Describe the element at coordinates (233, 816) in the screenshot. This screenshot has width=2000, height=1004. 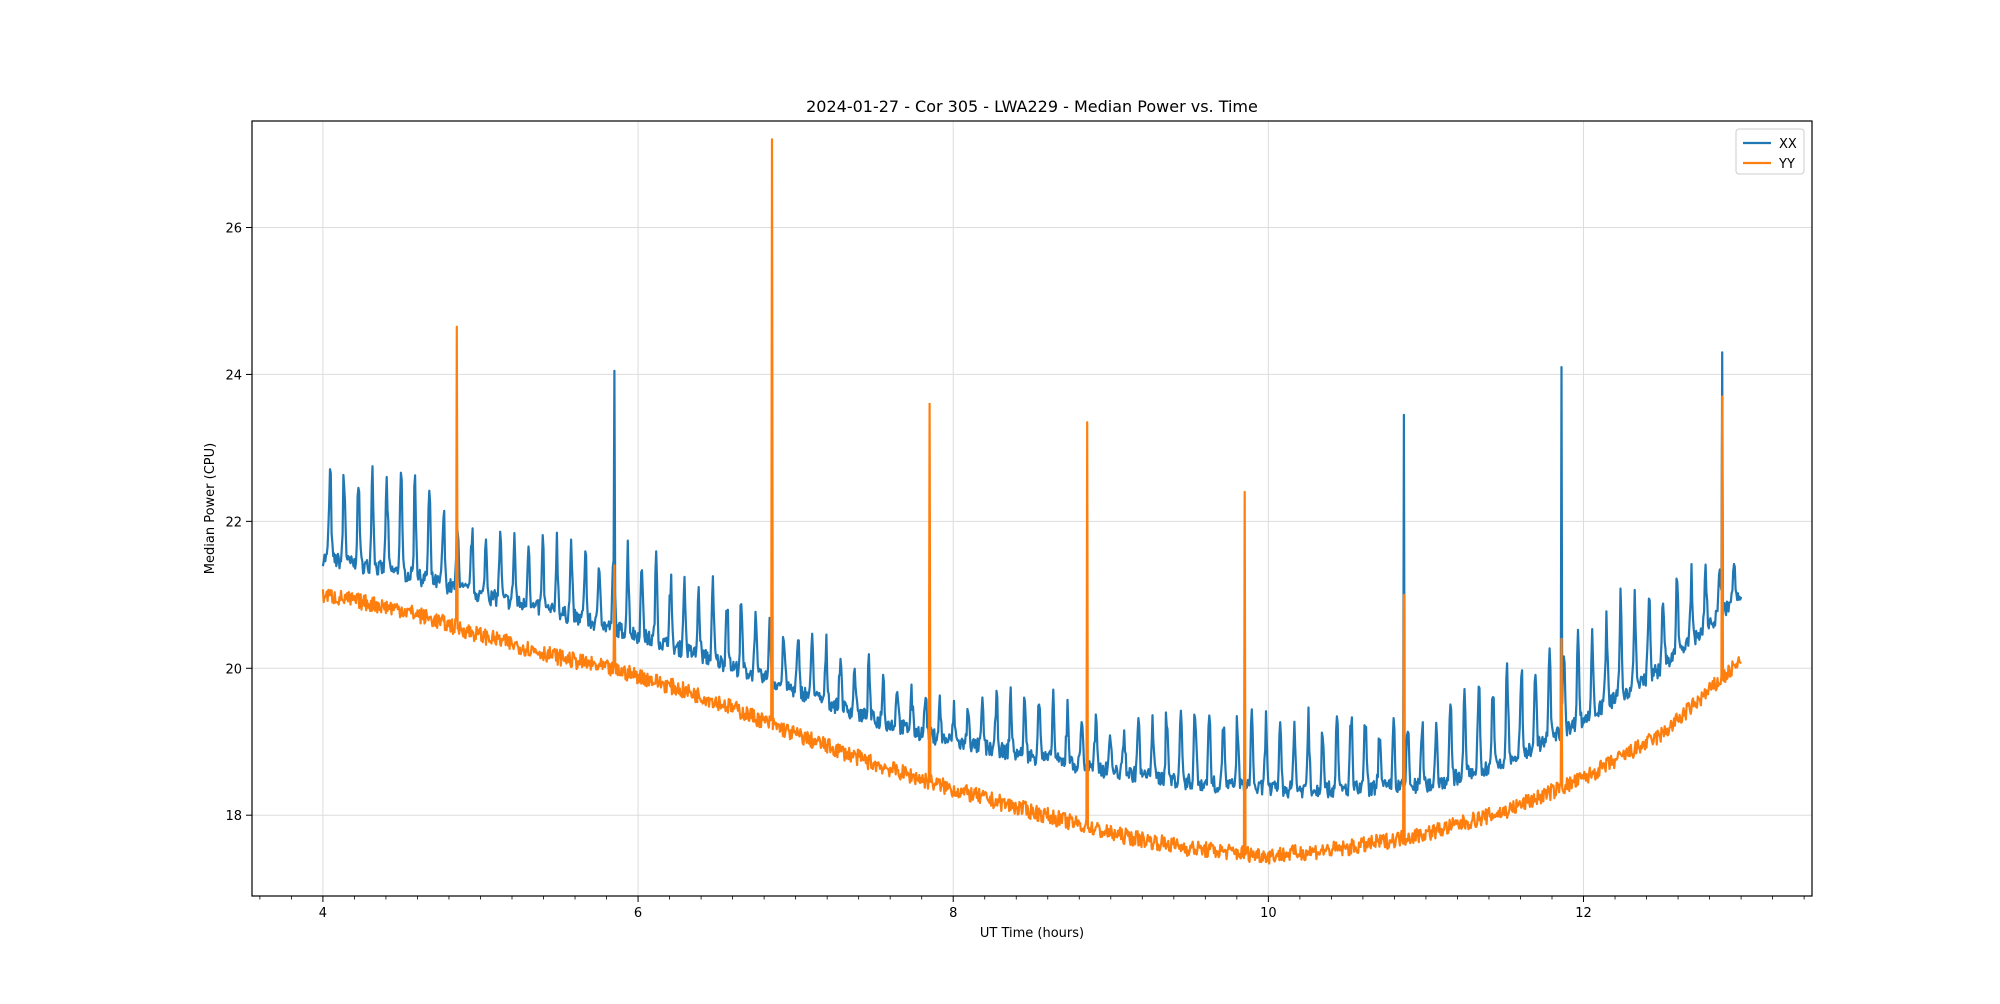
I see `y-tick-label: 18` at that location.